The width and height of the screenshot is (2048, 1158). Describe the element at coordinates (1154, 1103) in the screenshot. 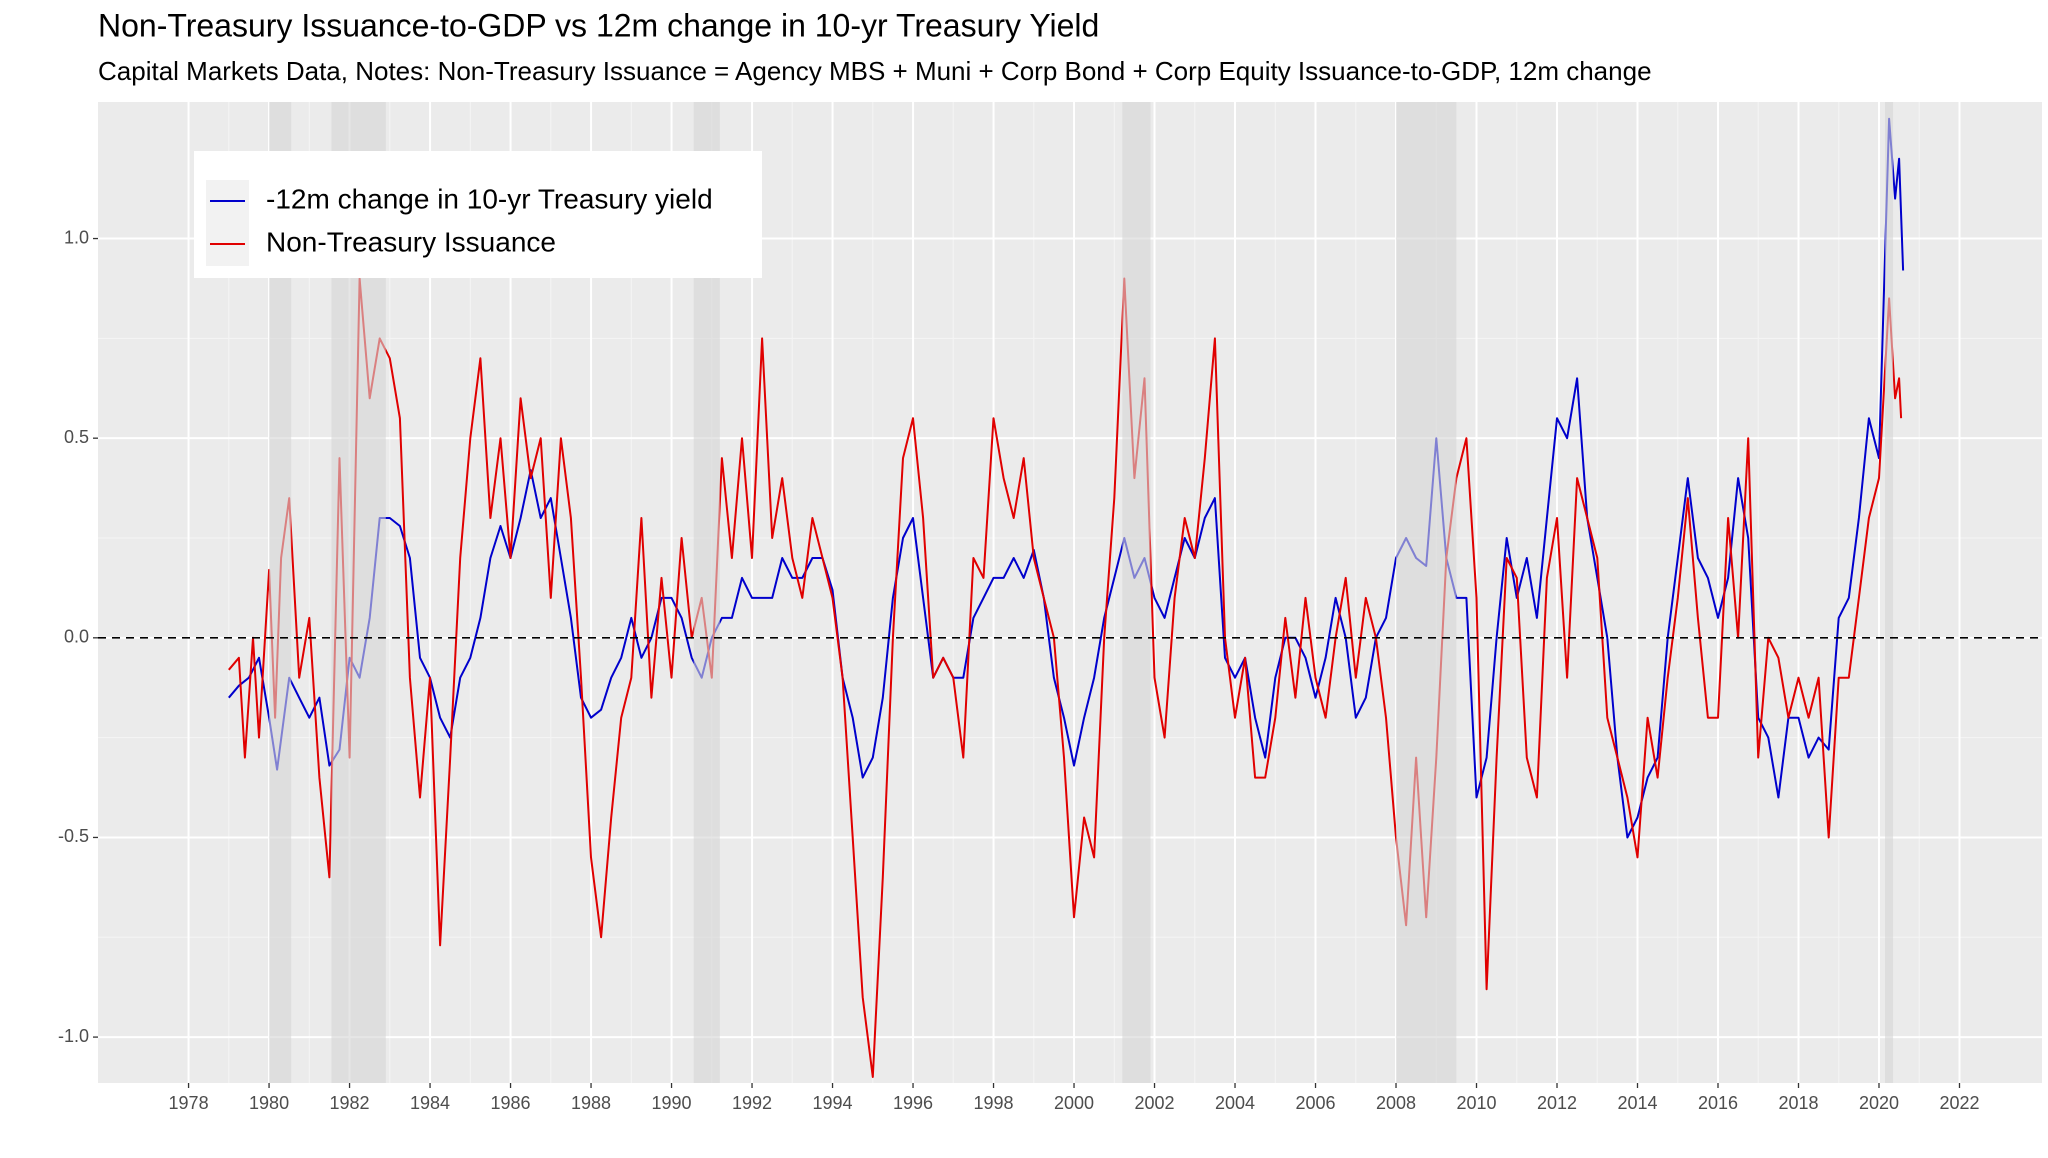

I see `x-tick-label: 2002` at that location.